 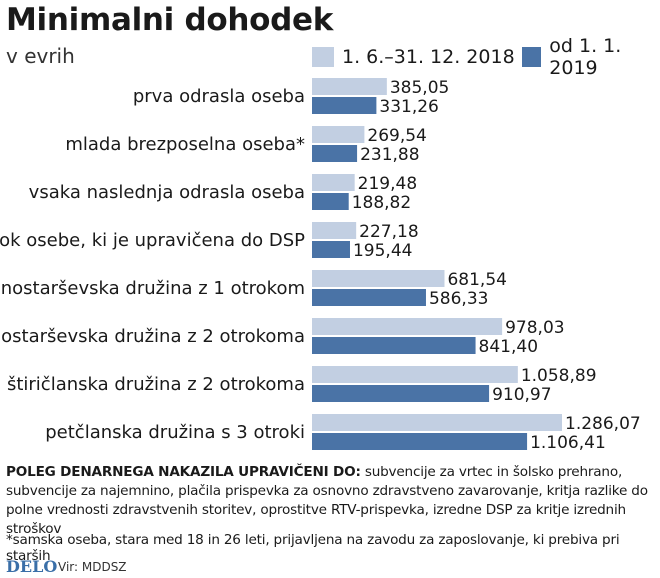 I want to click on legend-item-2019: od 1. 1. 2019, so click(x=591, y=57).